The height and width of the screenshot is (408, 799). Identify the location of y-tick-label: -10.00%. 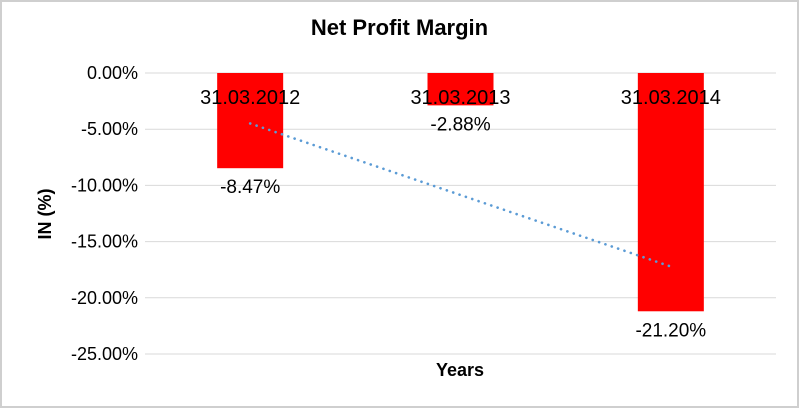
(104, 185).